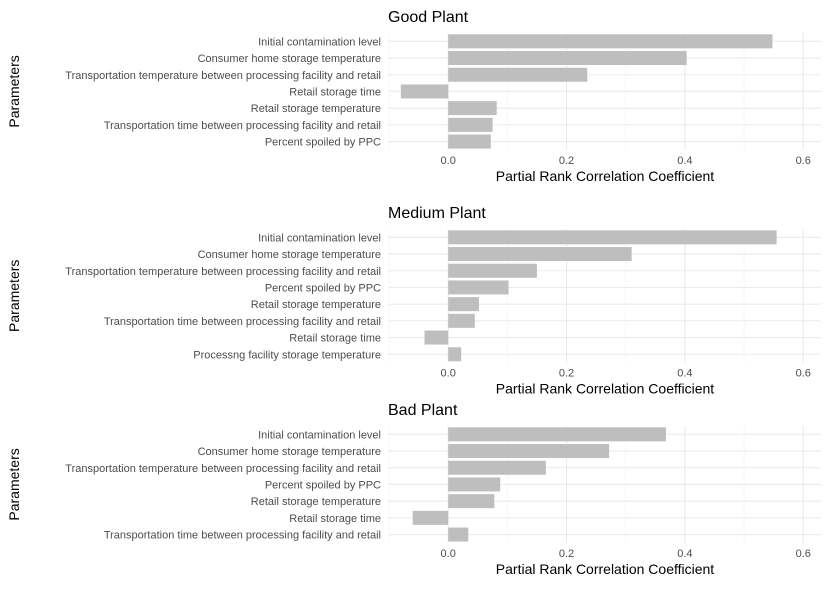  Describe the element at coordinates (428, 17) in the screenshot. I see `chart-title: Good Plant` at that location.